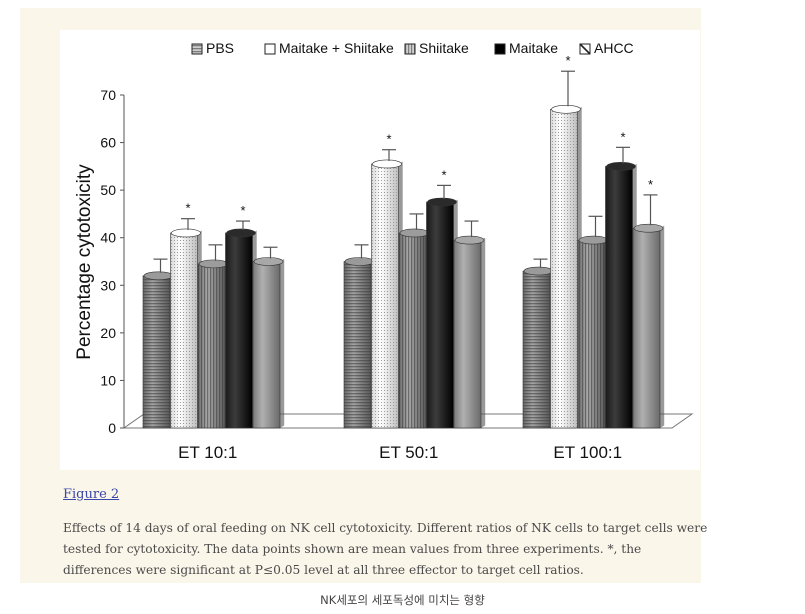 The image size is (805, 614). I want to click on y-tick-label-70: 70, so click(108, 95).